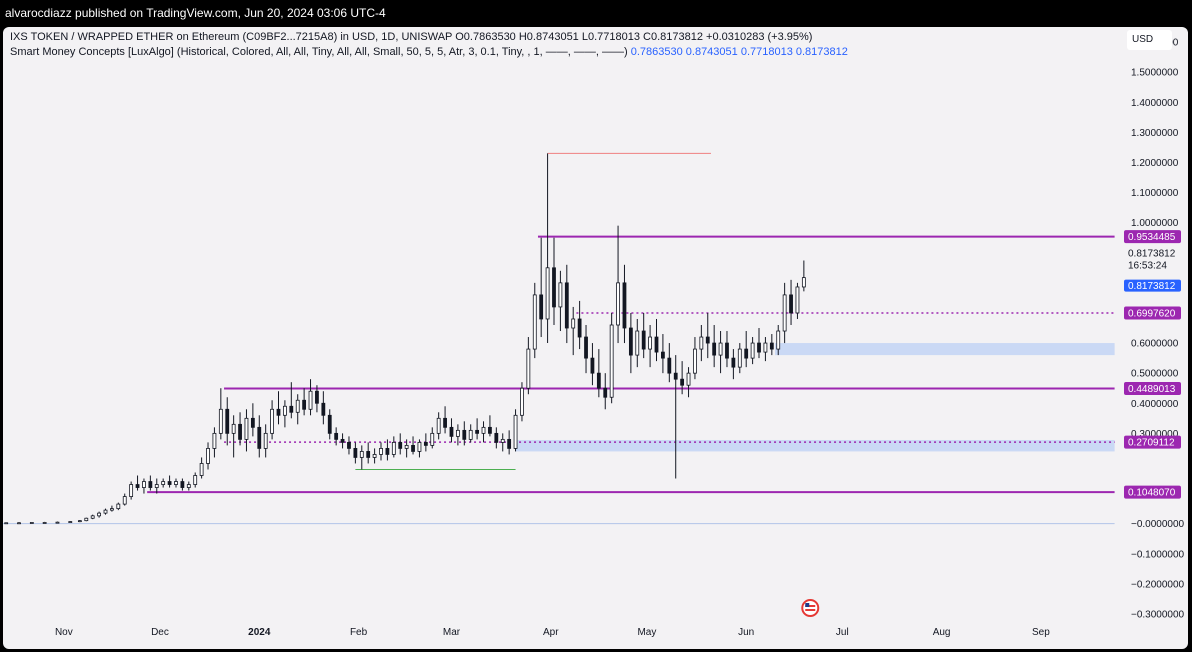  What do you see at coordinates (64, 632) in the screenshot?
I see `x-tick-label-0: Nov` at bounding box center [64, 632].